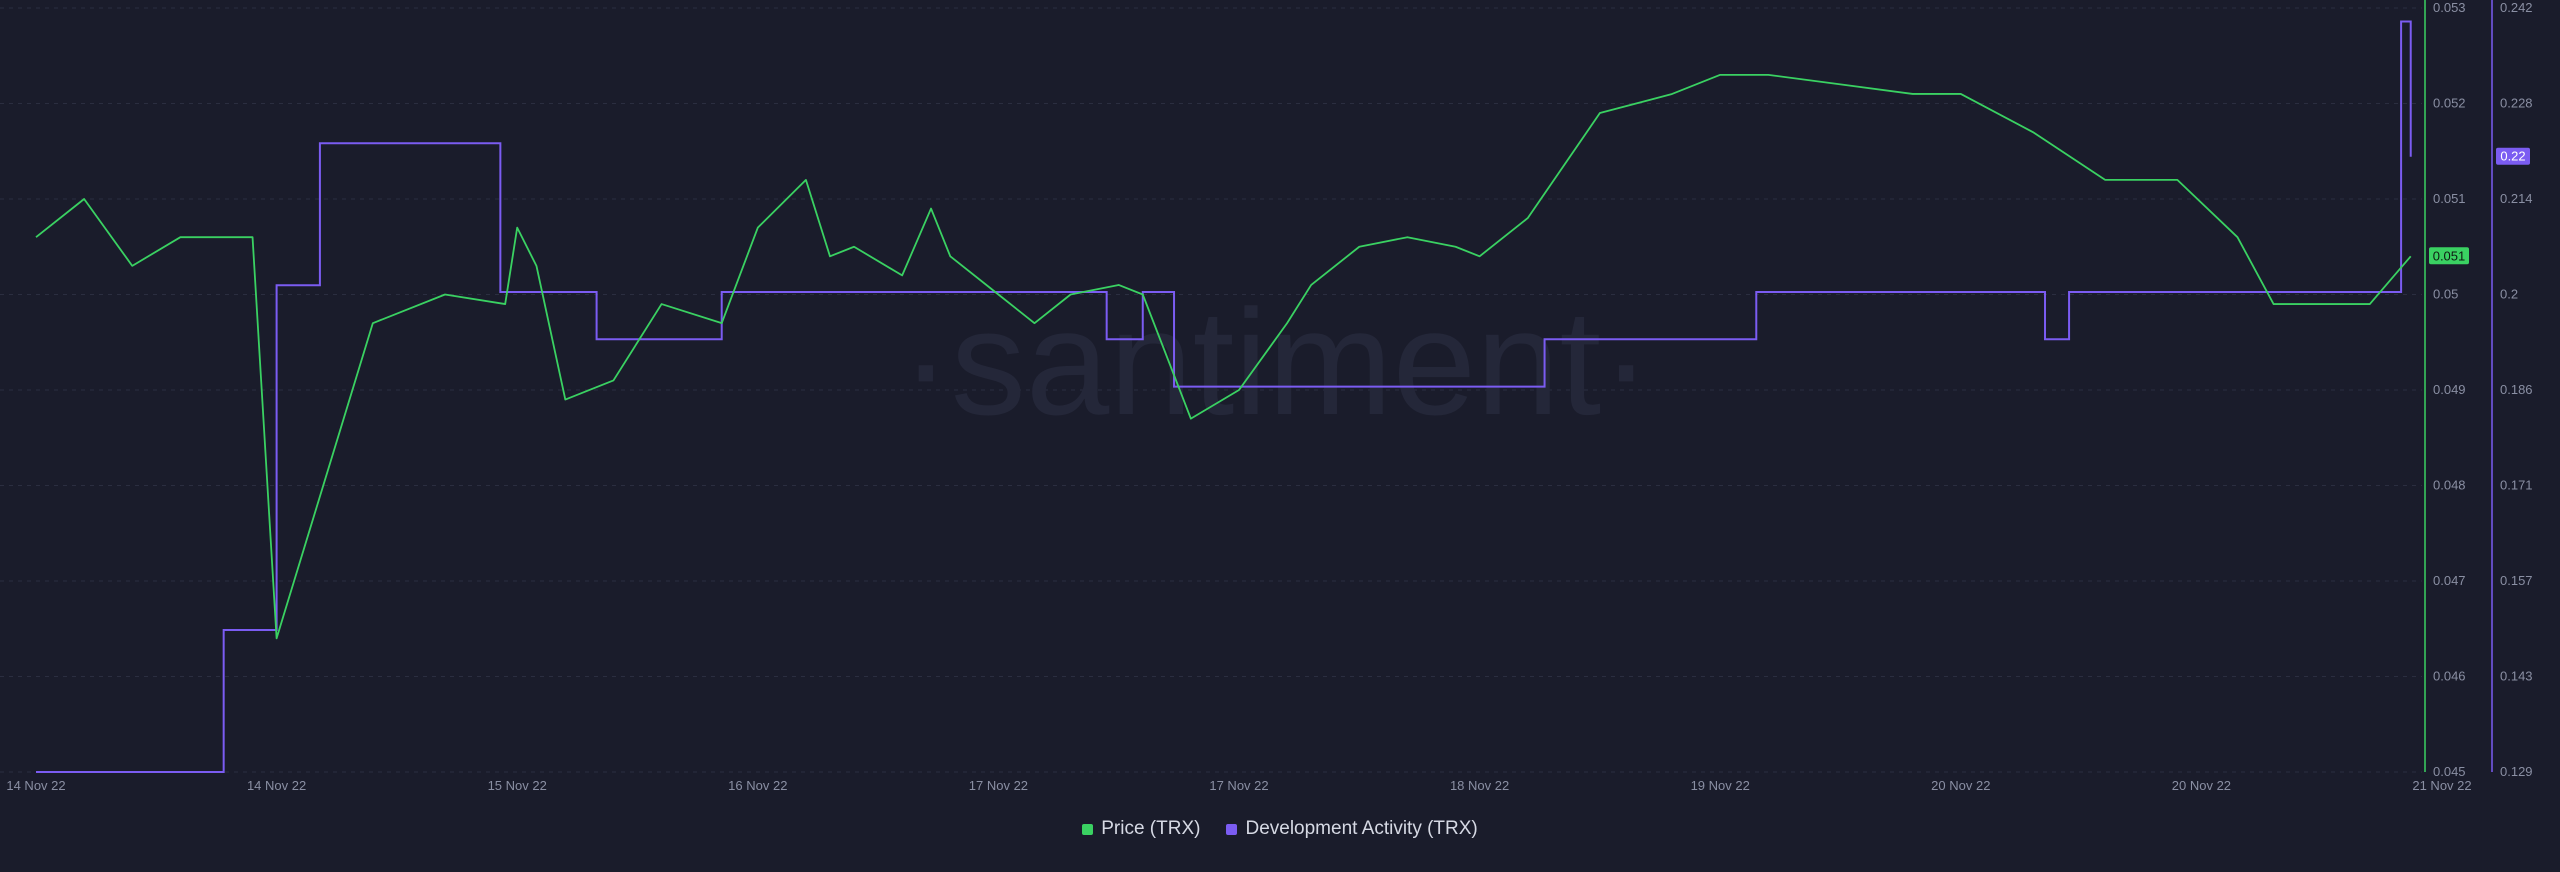  I want to click on dev-tick-label: 0.2, so click(2509, 294).